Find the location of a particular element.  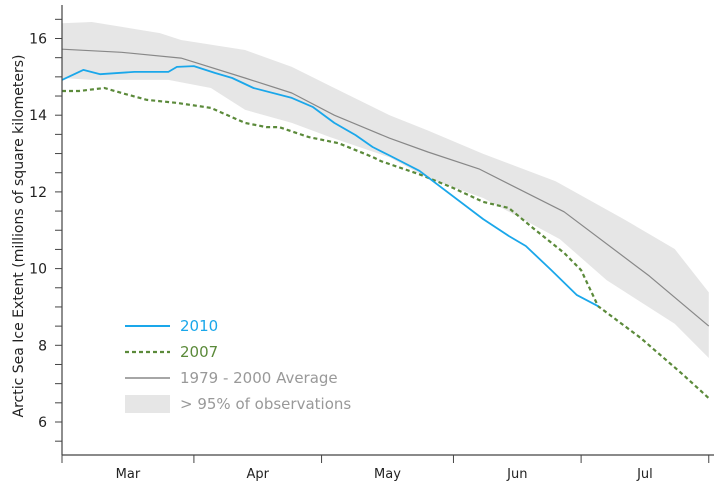

x-tick-label: Jun is located at coordinates (516, 474).